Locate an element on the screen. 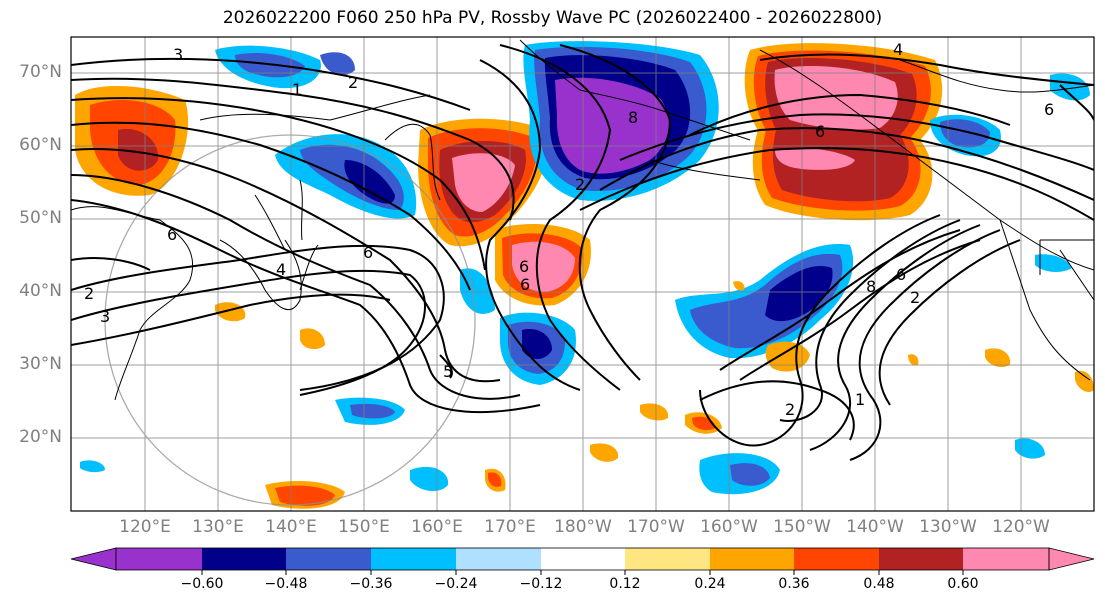  colorbar-tick-label: −0.48 is located at coordinates (286, 584).